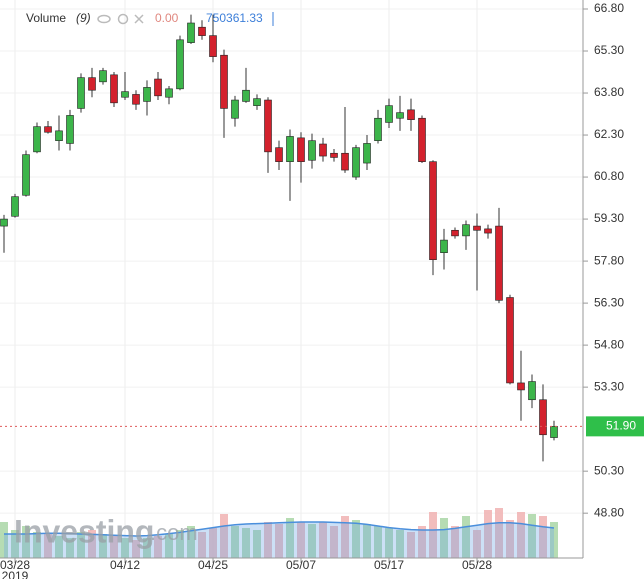  What do you see at coordinates (609, 302) in the screenshot?
I see `y-tick-label: 56.30` at bounding box center [609, 302].